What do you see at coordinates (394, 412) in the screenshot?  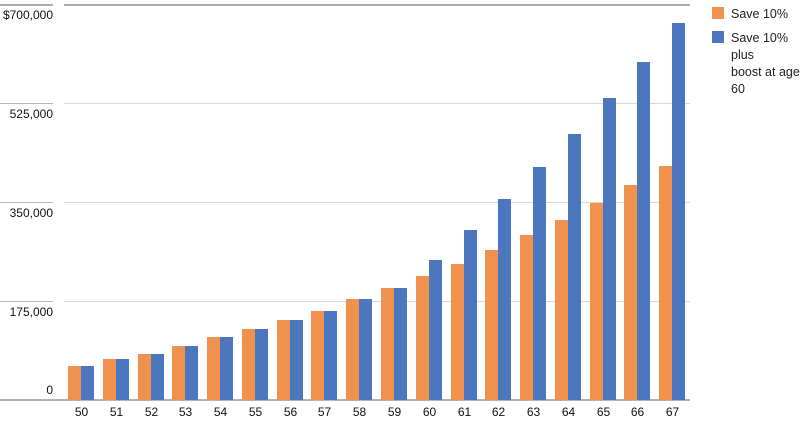 I see `x-axis-label: 59` at bounding box center [394, 412].